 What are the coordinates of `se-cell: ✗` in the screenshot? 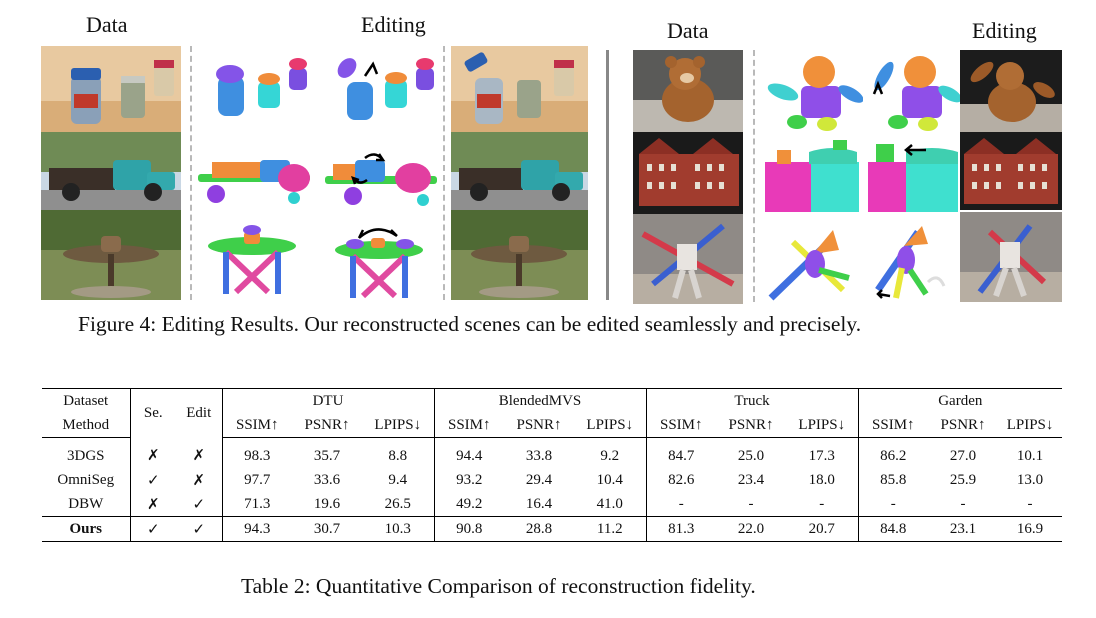 It's located at (152, 504).